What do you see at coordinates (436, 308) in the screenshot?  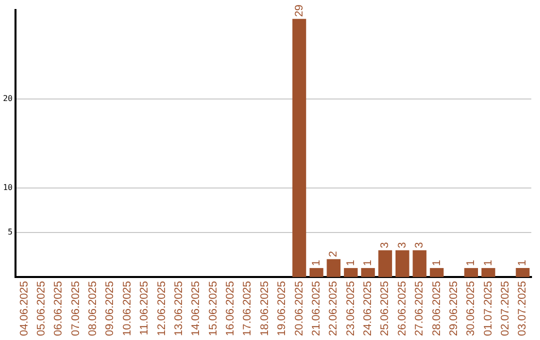 I see `x-tick-label: 28.06.2025` at bounding box center [436, 308].